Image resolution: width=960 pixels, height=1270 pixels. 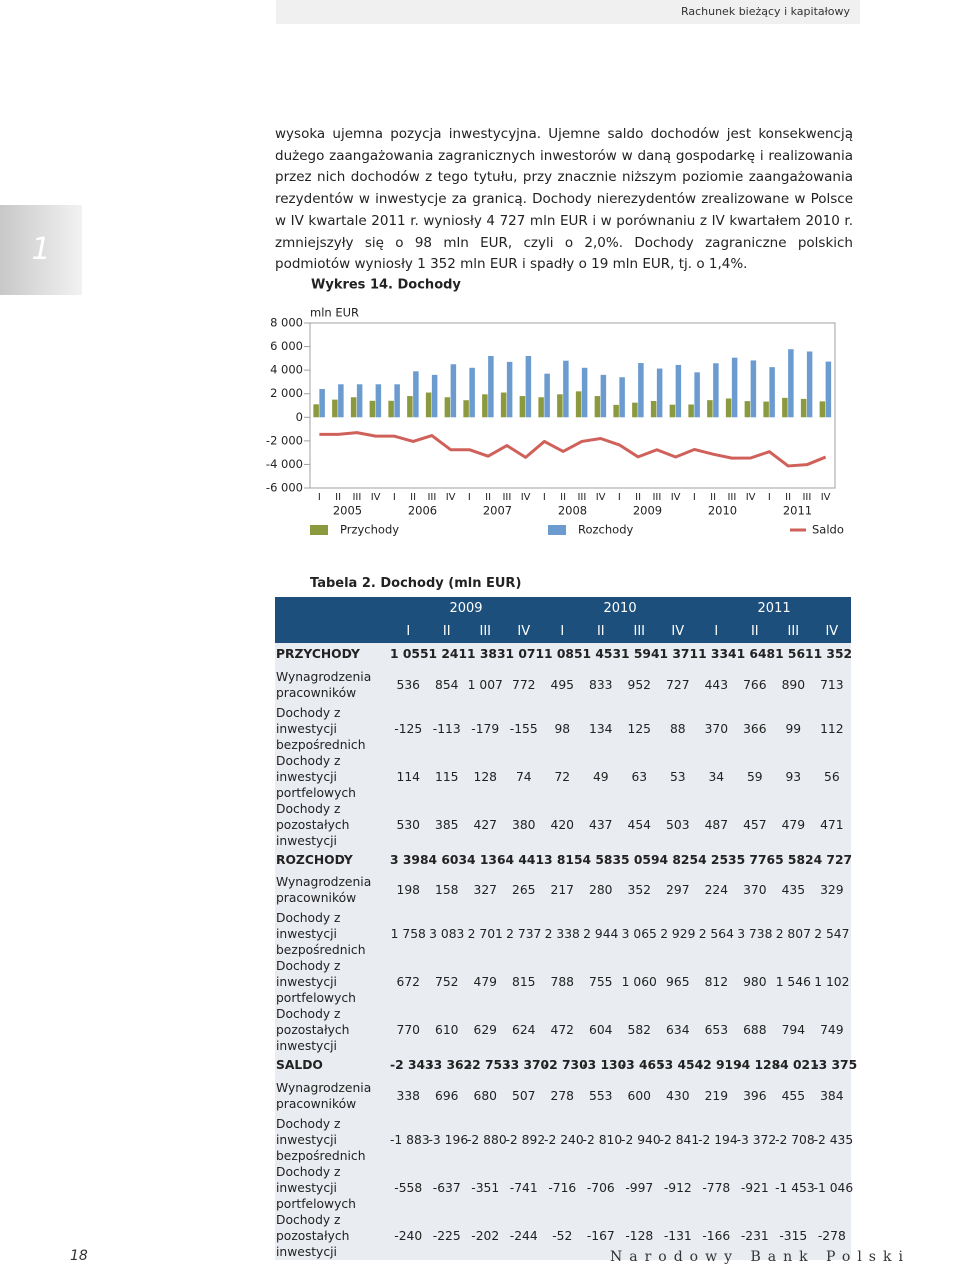 I want to click on cell: 278, so click(x=562, y=1096).